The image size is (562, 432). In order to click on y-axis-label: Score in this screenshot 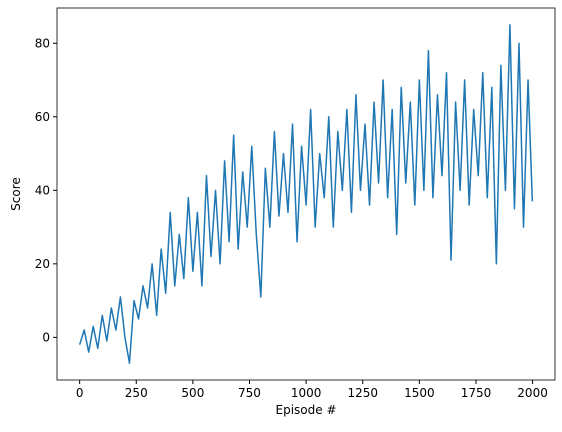, I will do `click(16, 194)`.